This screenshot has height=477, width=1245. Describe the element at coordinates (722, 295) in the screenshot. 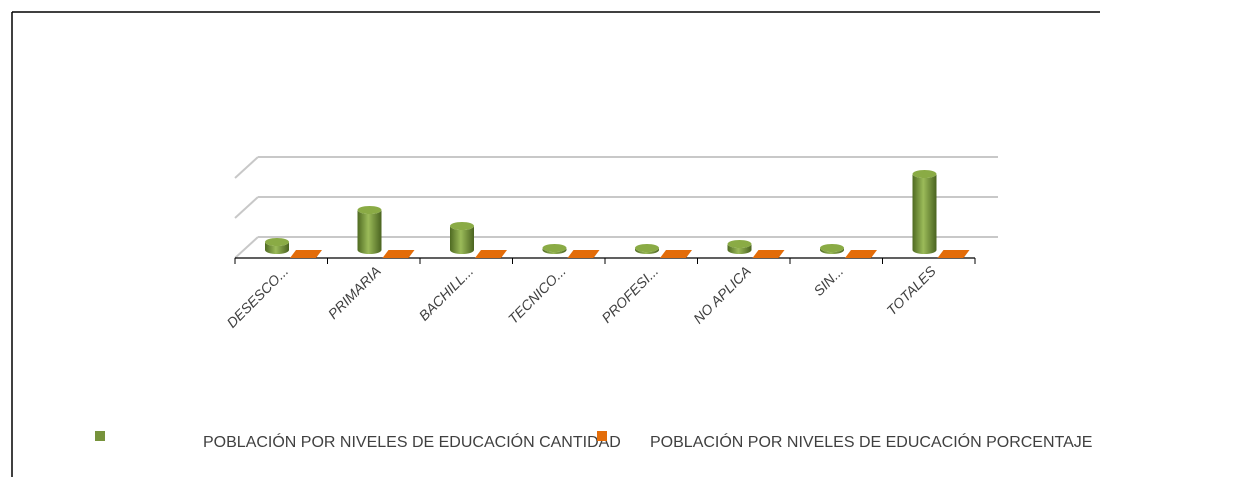

I see `x-tick-label: NO APLICA` at that location.